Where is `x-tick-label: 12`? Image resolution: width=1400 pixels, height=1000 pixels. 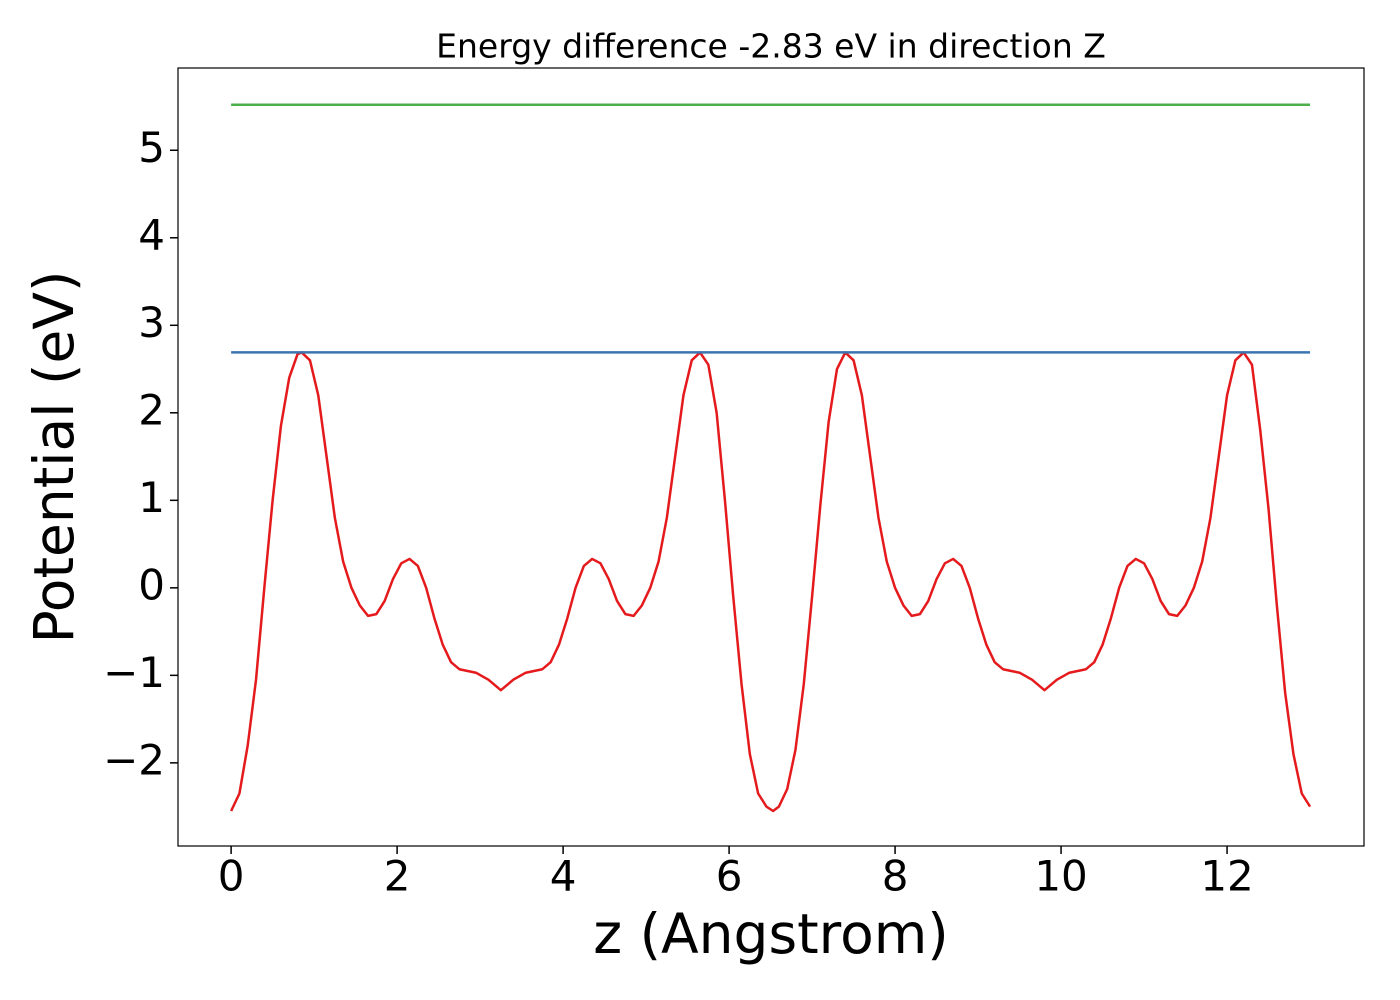 x-tick-label: 12 is located at coordinates (1226, 876).